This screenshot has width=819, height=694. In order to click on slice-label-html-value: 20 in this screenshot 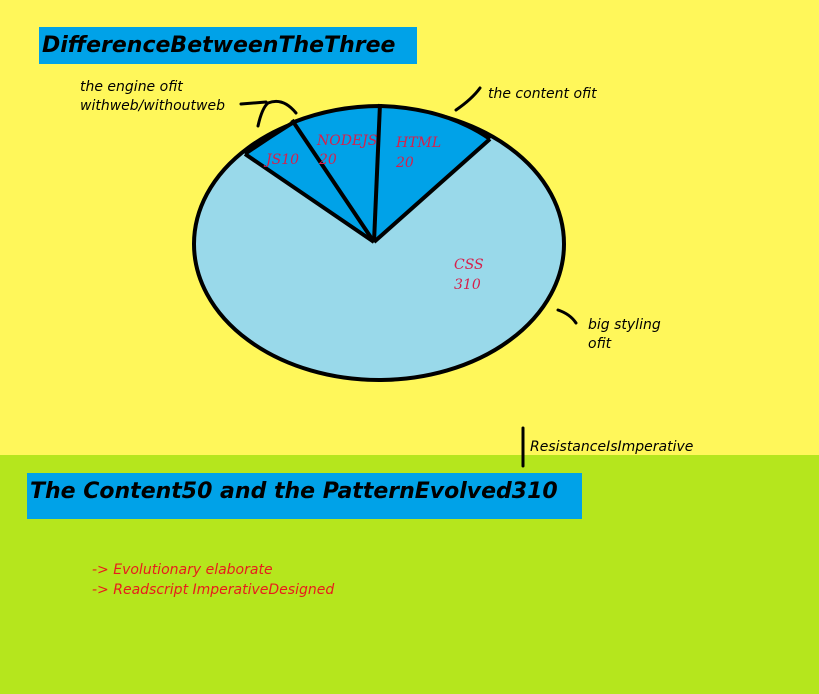, I will do `click(404, 163)`.